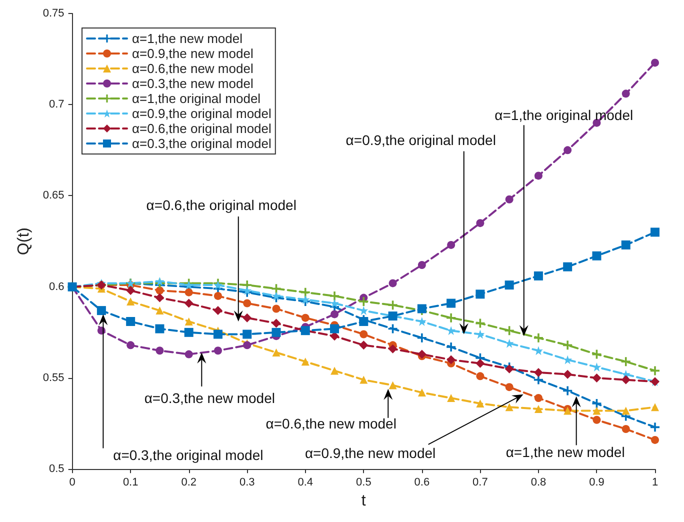 Image resolution: width=684 pixels, height=522 pixels. What do you see at coordinates (56, 286) in the screenshot?
I see `y-tick-label: 0.6` at bounding box center [56, 286].